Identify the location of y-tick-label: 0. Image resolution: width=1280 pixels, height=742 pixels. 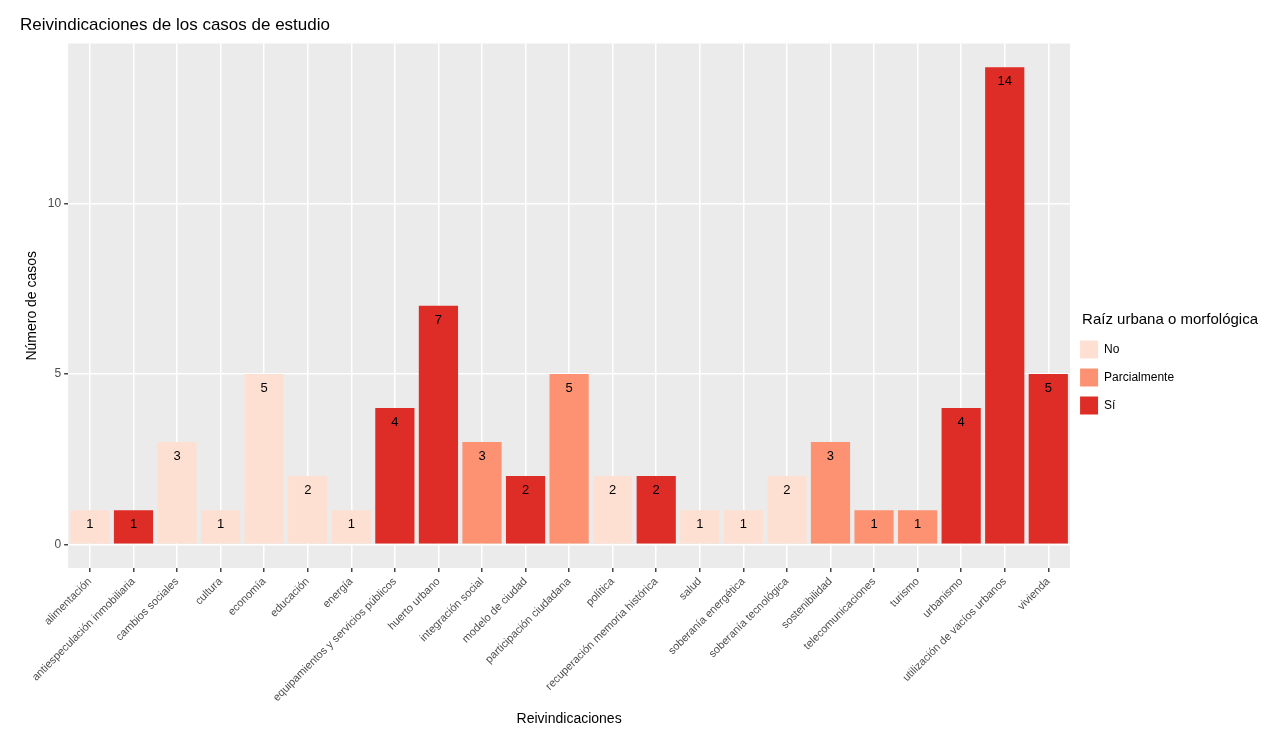
(58, 543).